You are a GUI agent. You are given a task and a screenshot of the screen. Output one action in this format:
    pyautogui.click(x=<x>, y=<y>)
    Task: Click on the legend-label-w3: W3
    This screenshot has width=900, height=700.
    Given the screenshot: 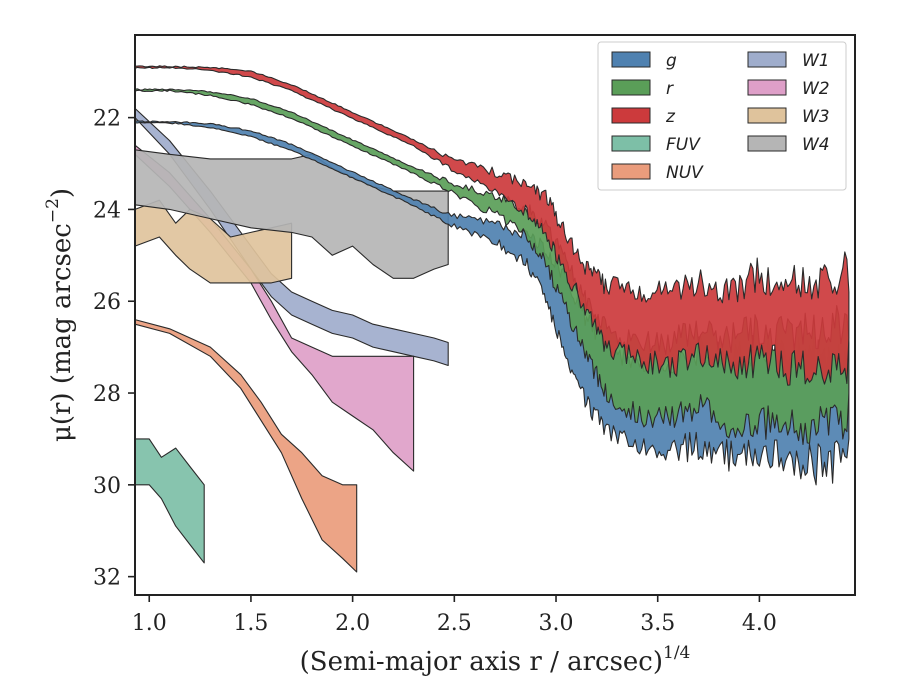 What is the action you would take?
    pyautogui.click(x=816, y=117)
    